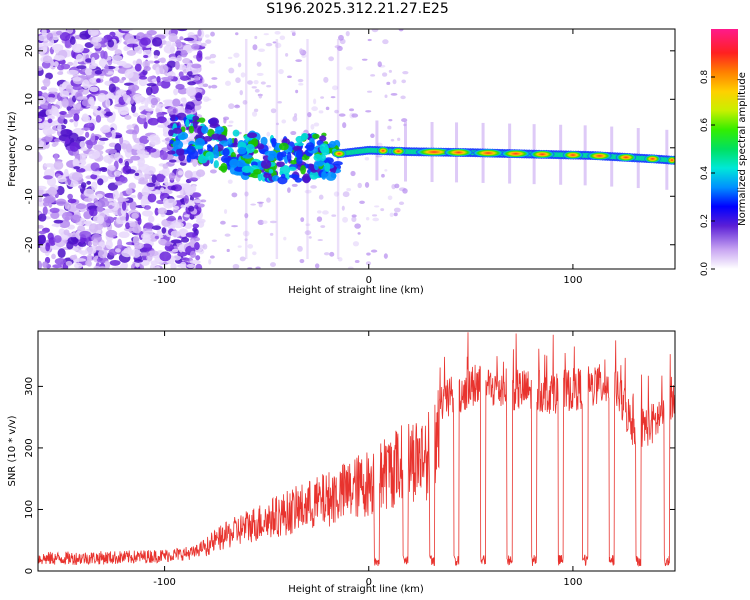  Describe the element at coordinates (356, 589) in the screenshot. I see `snr-x-label: Height of straight line (km)` at that location.